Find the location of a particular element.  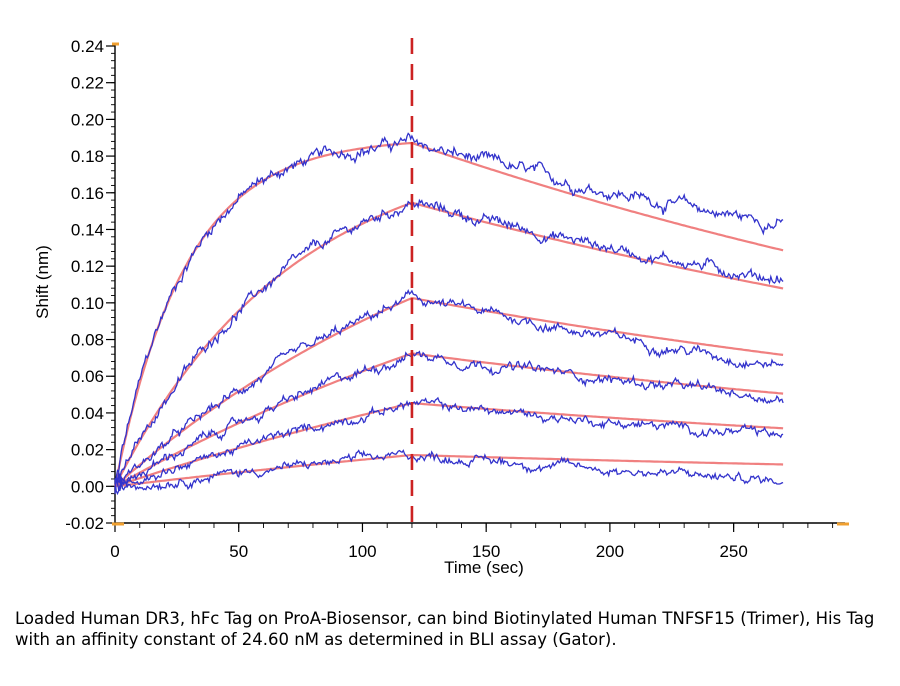

x-axis-title: Time (sec) is located at coordinates (484, 567).